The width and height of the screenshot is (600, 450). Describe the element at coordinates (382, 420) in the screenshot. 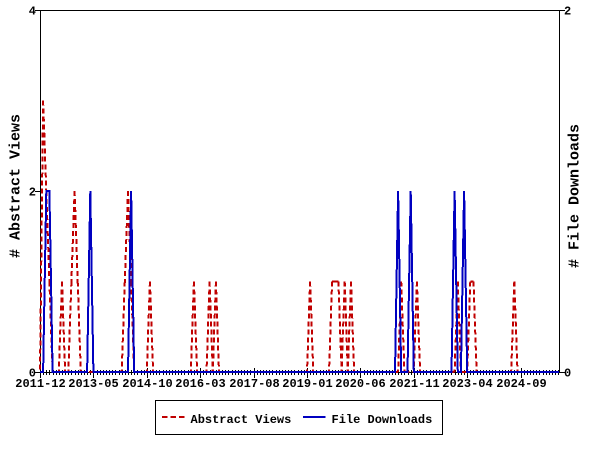

I see `svg-text: File Downloads` at that location.